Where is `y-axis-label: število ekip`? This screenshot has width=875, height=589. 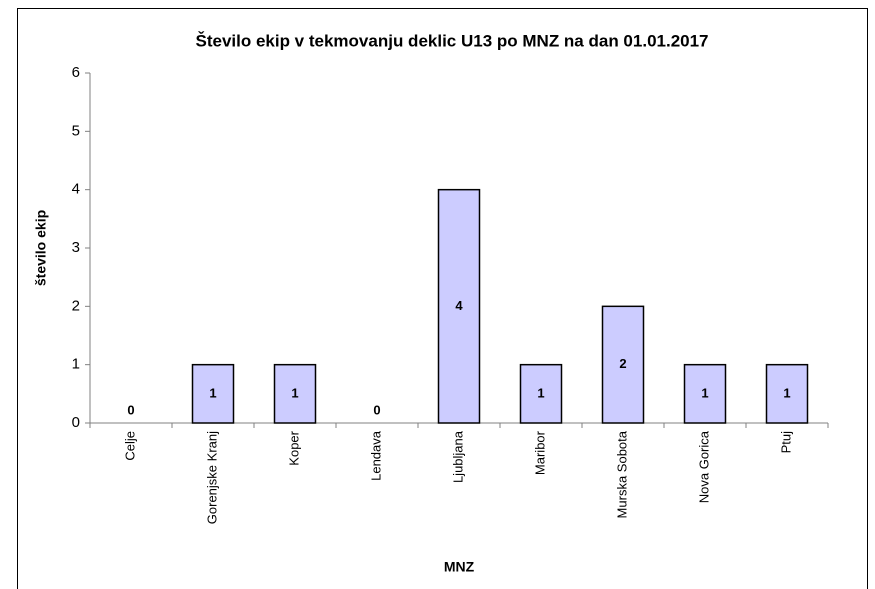
y-axis-label: število ekip is located at coordinates (41, 248).